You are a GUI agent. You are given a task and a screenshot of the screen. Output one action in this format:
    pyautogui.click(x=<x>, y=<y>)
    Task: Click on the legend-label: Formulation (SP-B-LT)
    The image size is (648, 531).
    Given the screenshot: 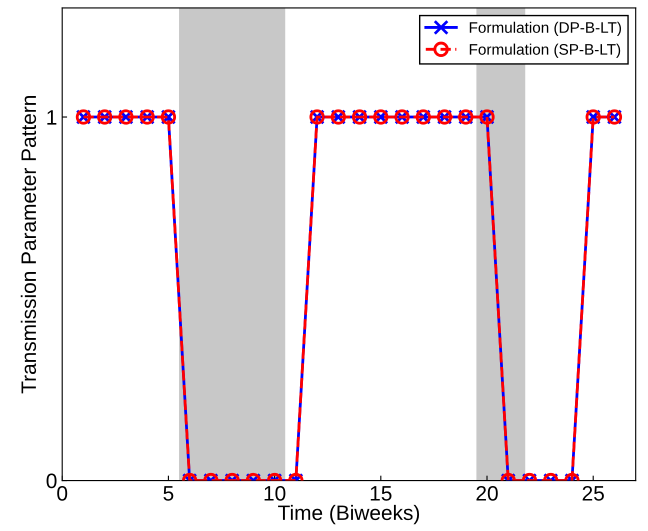 What is the action you would take?
    pyautogui.click(x=545, y=51)
    